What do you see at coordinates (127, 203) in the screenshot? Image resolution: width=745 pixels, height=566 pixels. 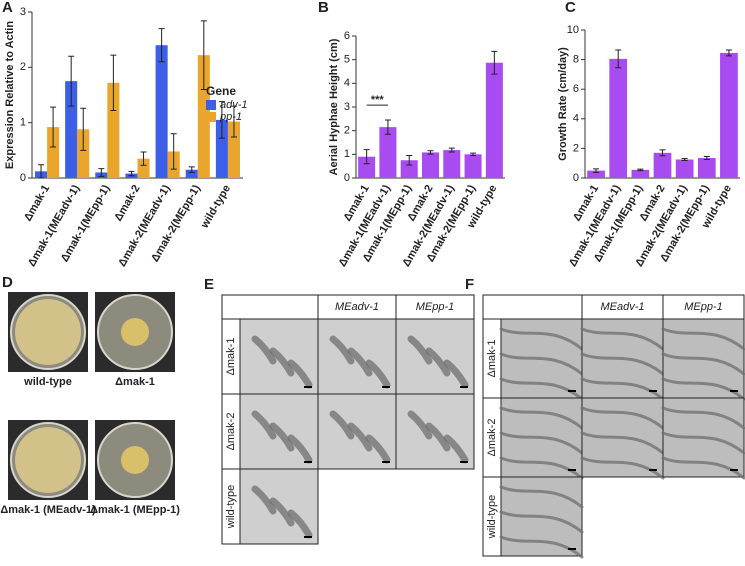 I see `x-tick-label: Δmak-2` at bounding box center [127, 203].